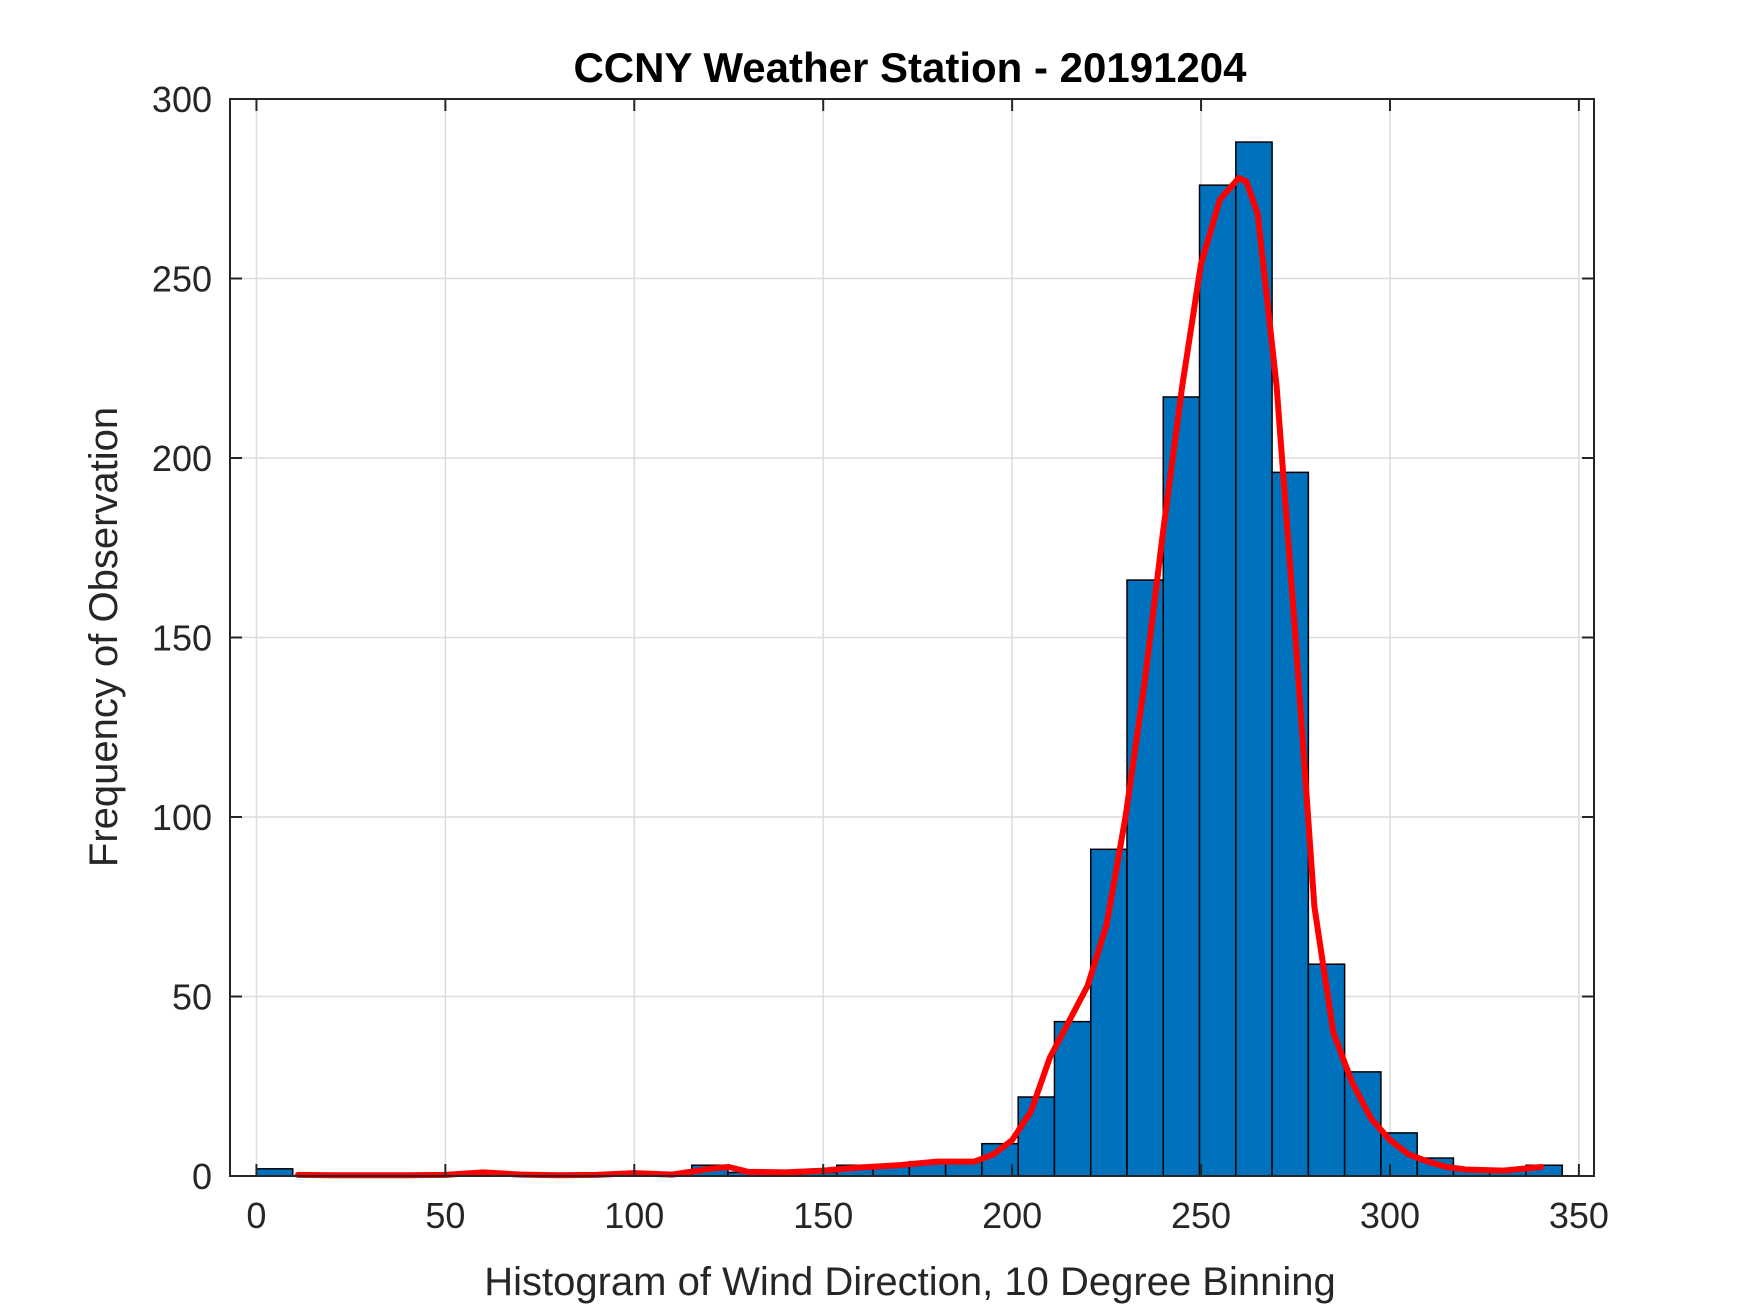 The image size is (1750, 1313). Describe the element at coordinates (256, 1215) in the screenshot. I see `x-tick-label: 0` at that location.